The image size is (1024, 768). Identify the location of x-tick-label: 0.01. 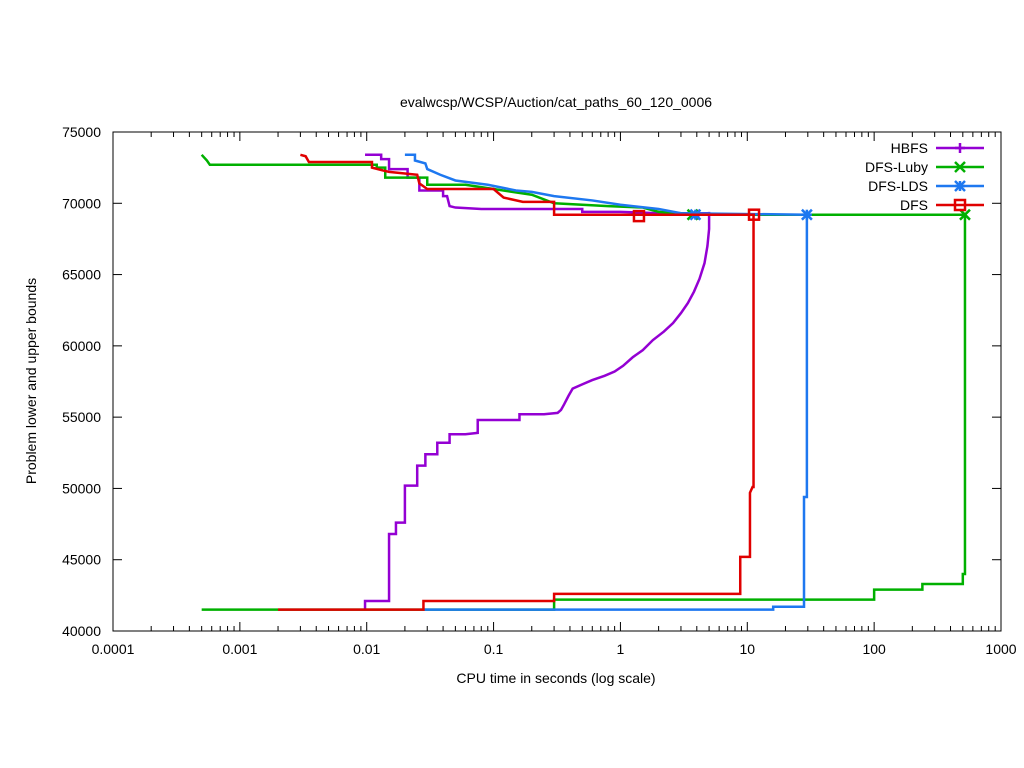
(366, 649).